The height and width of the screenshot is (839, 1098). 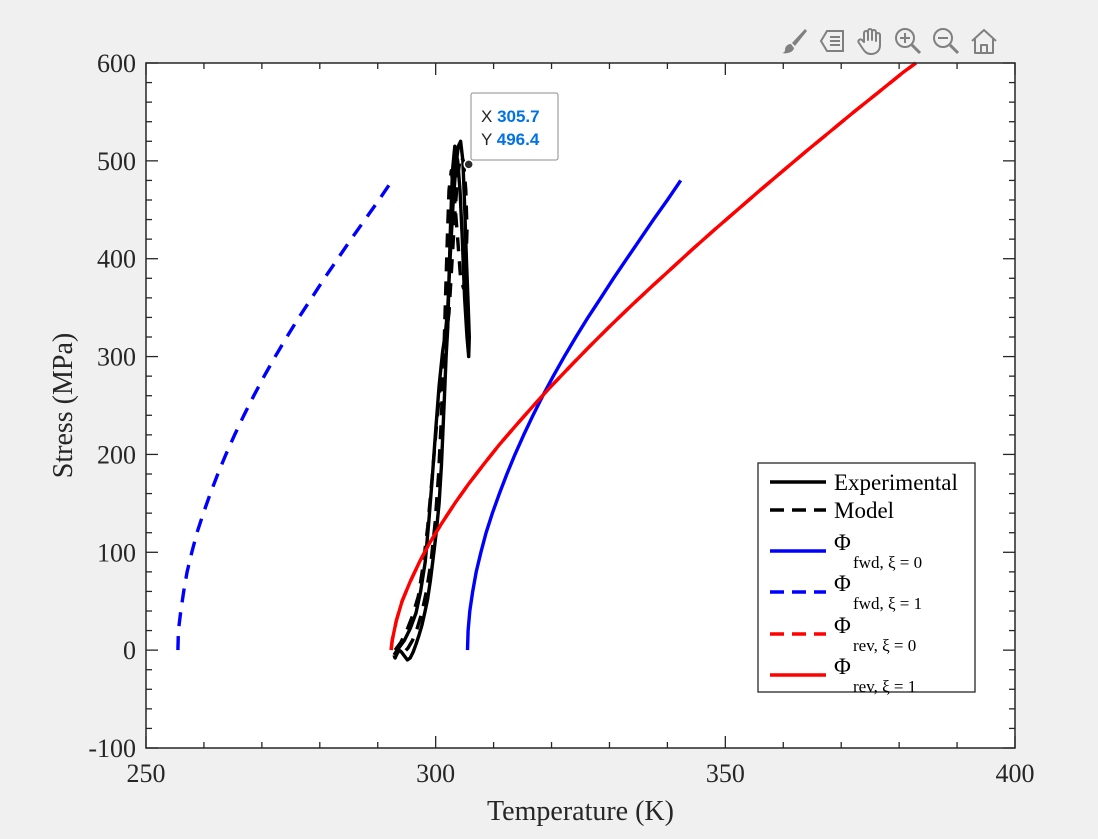 I want to click on datatip-y-value: 496.4, so click(x=518, y=139).